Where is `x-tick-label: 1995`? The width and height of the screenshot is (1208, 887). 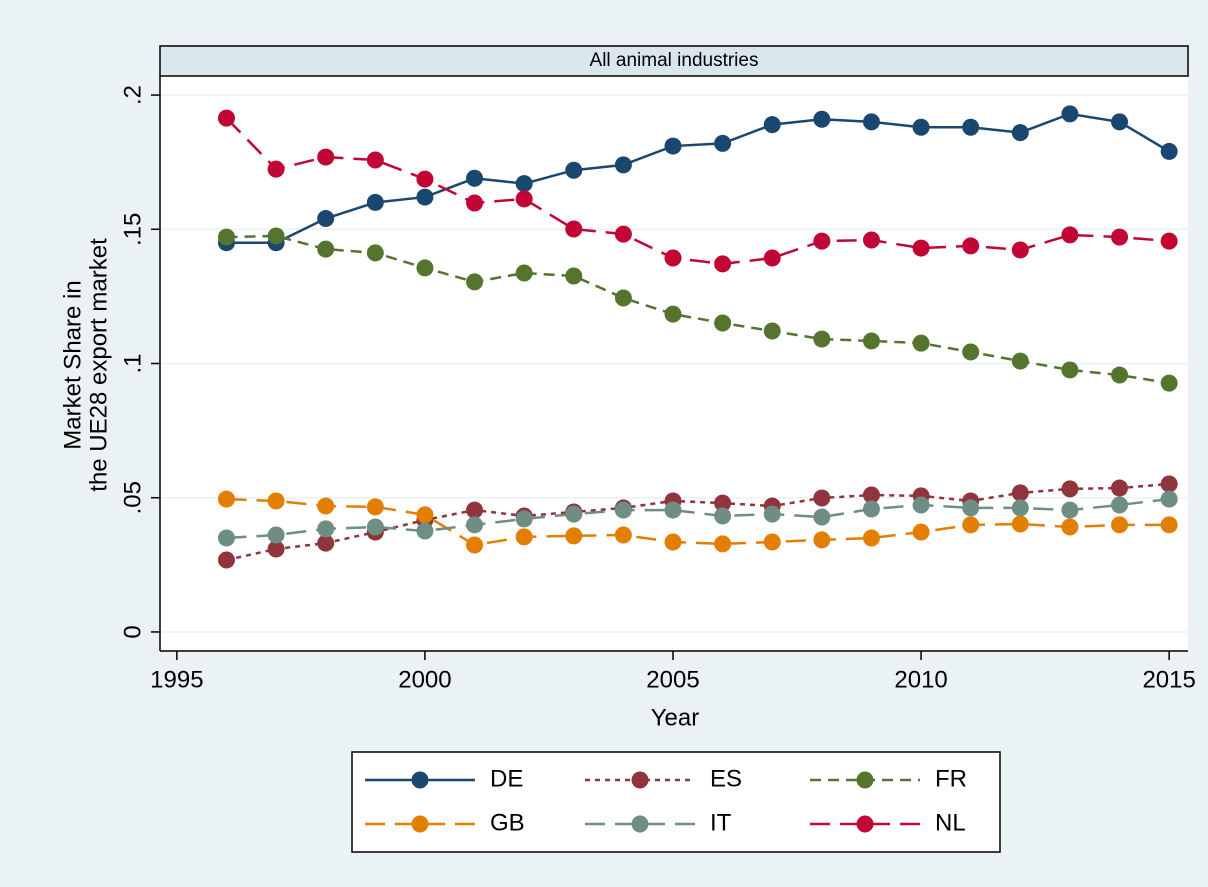 x-tick-label: 1995 is located at coordinates (176, 679).